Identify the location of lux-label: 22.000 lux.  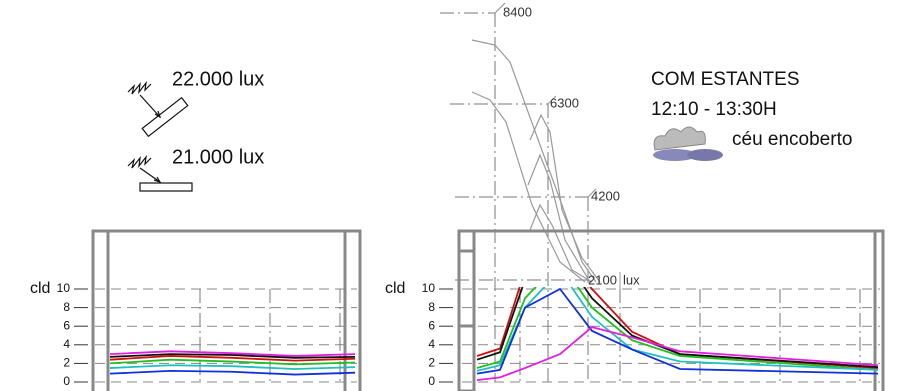
(218, 79).